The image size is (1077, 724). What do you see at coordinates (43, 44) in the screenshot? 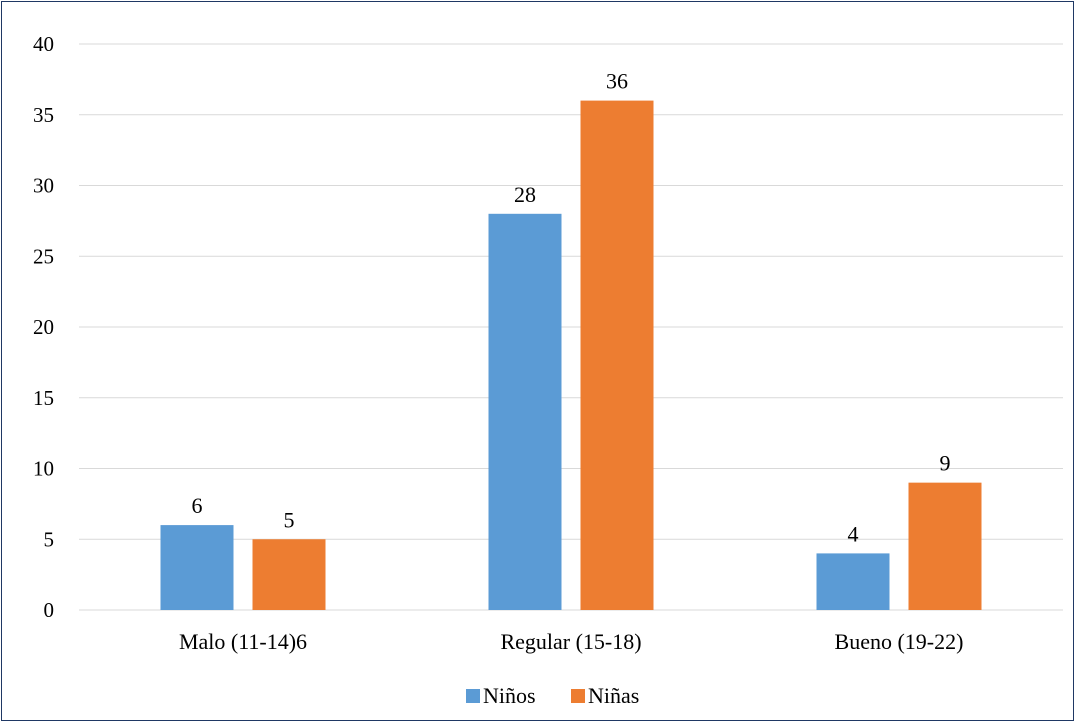
I see `y-tick-label: 40` at bounding box center [43, 44].